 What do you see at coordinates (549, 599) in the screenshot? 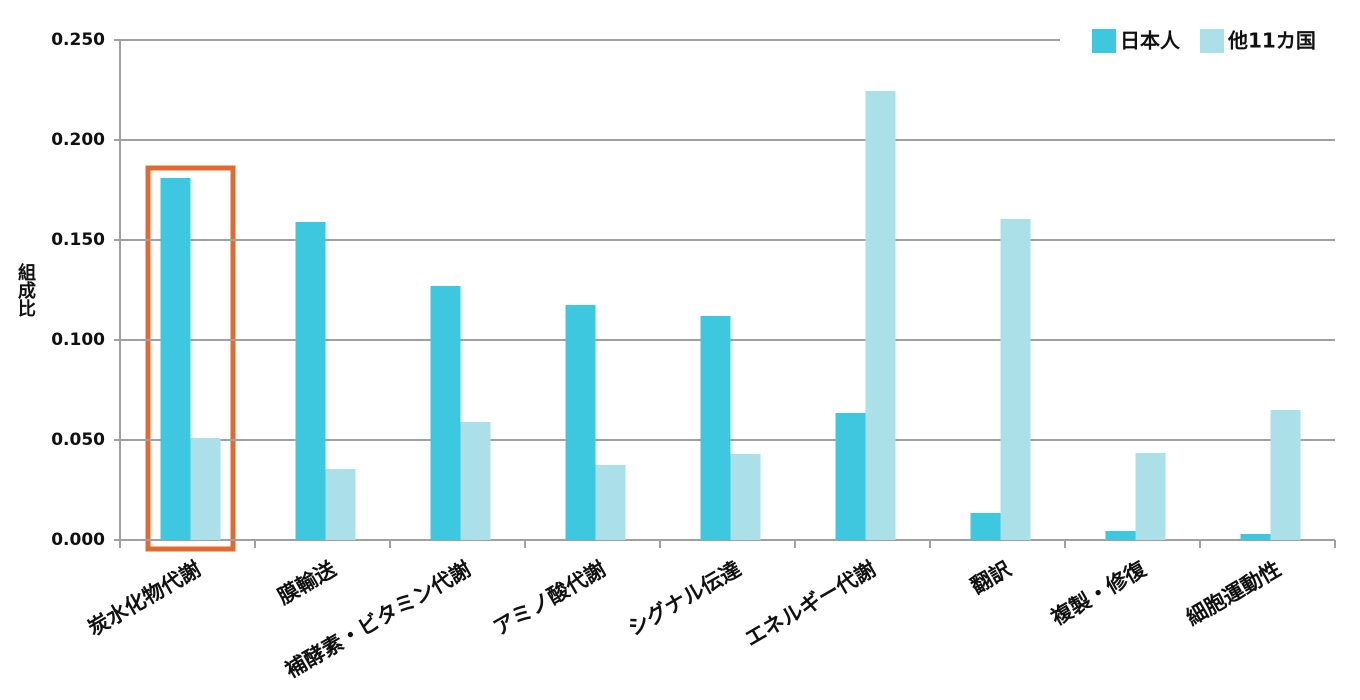
I see `x-tick-label: アミノ酸代謝` at bounding box center [549, 599].